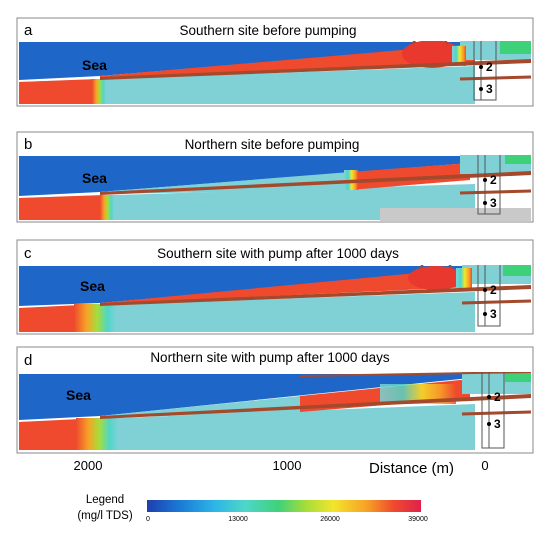 This screenshot has height=534, width=550. What do you see at coordinates (270, 357) in the screenshot?
I see `panel-title: Northern site with pump after 1000 days` at bounding box center [270, 357].